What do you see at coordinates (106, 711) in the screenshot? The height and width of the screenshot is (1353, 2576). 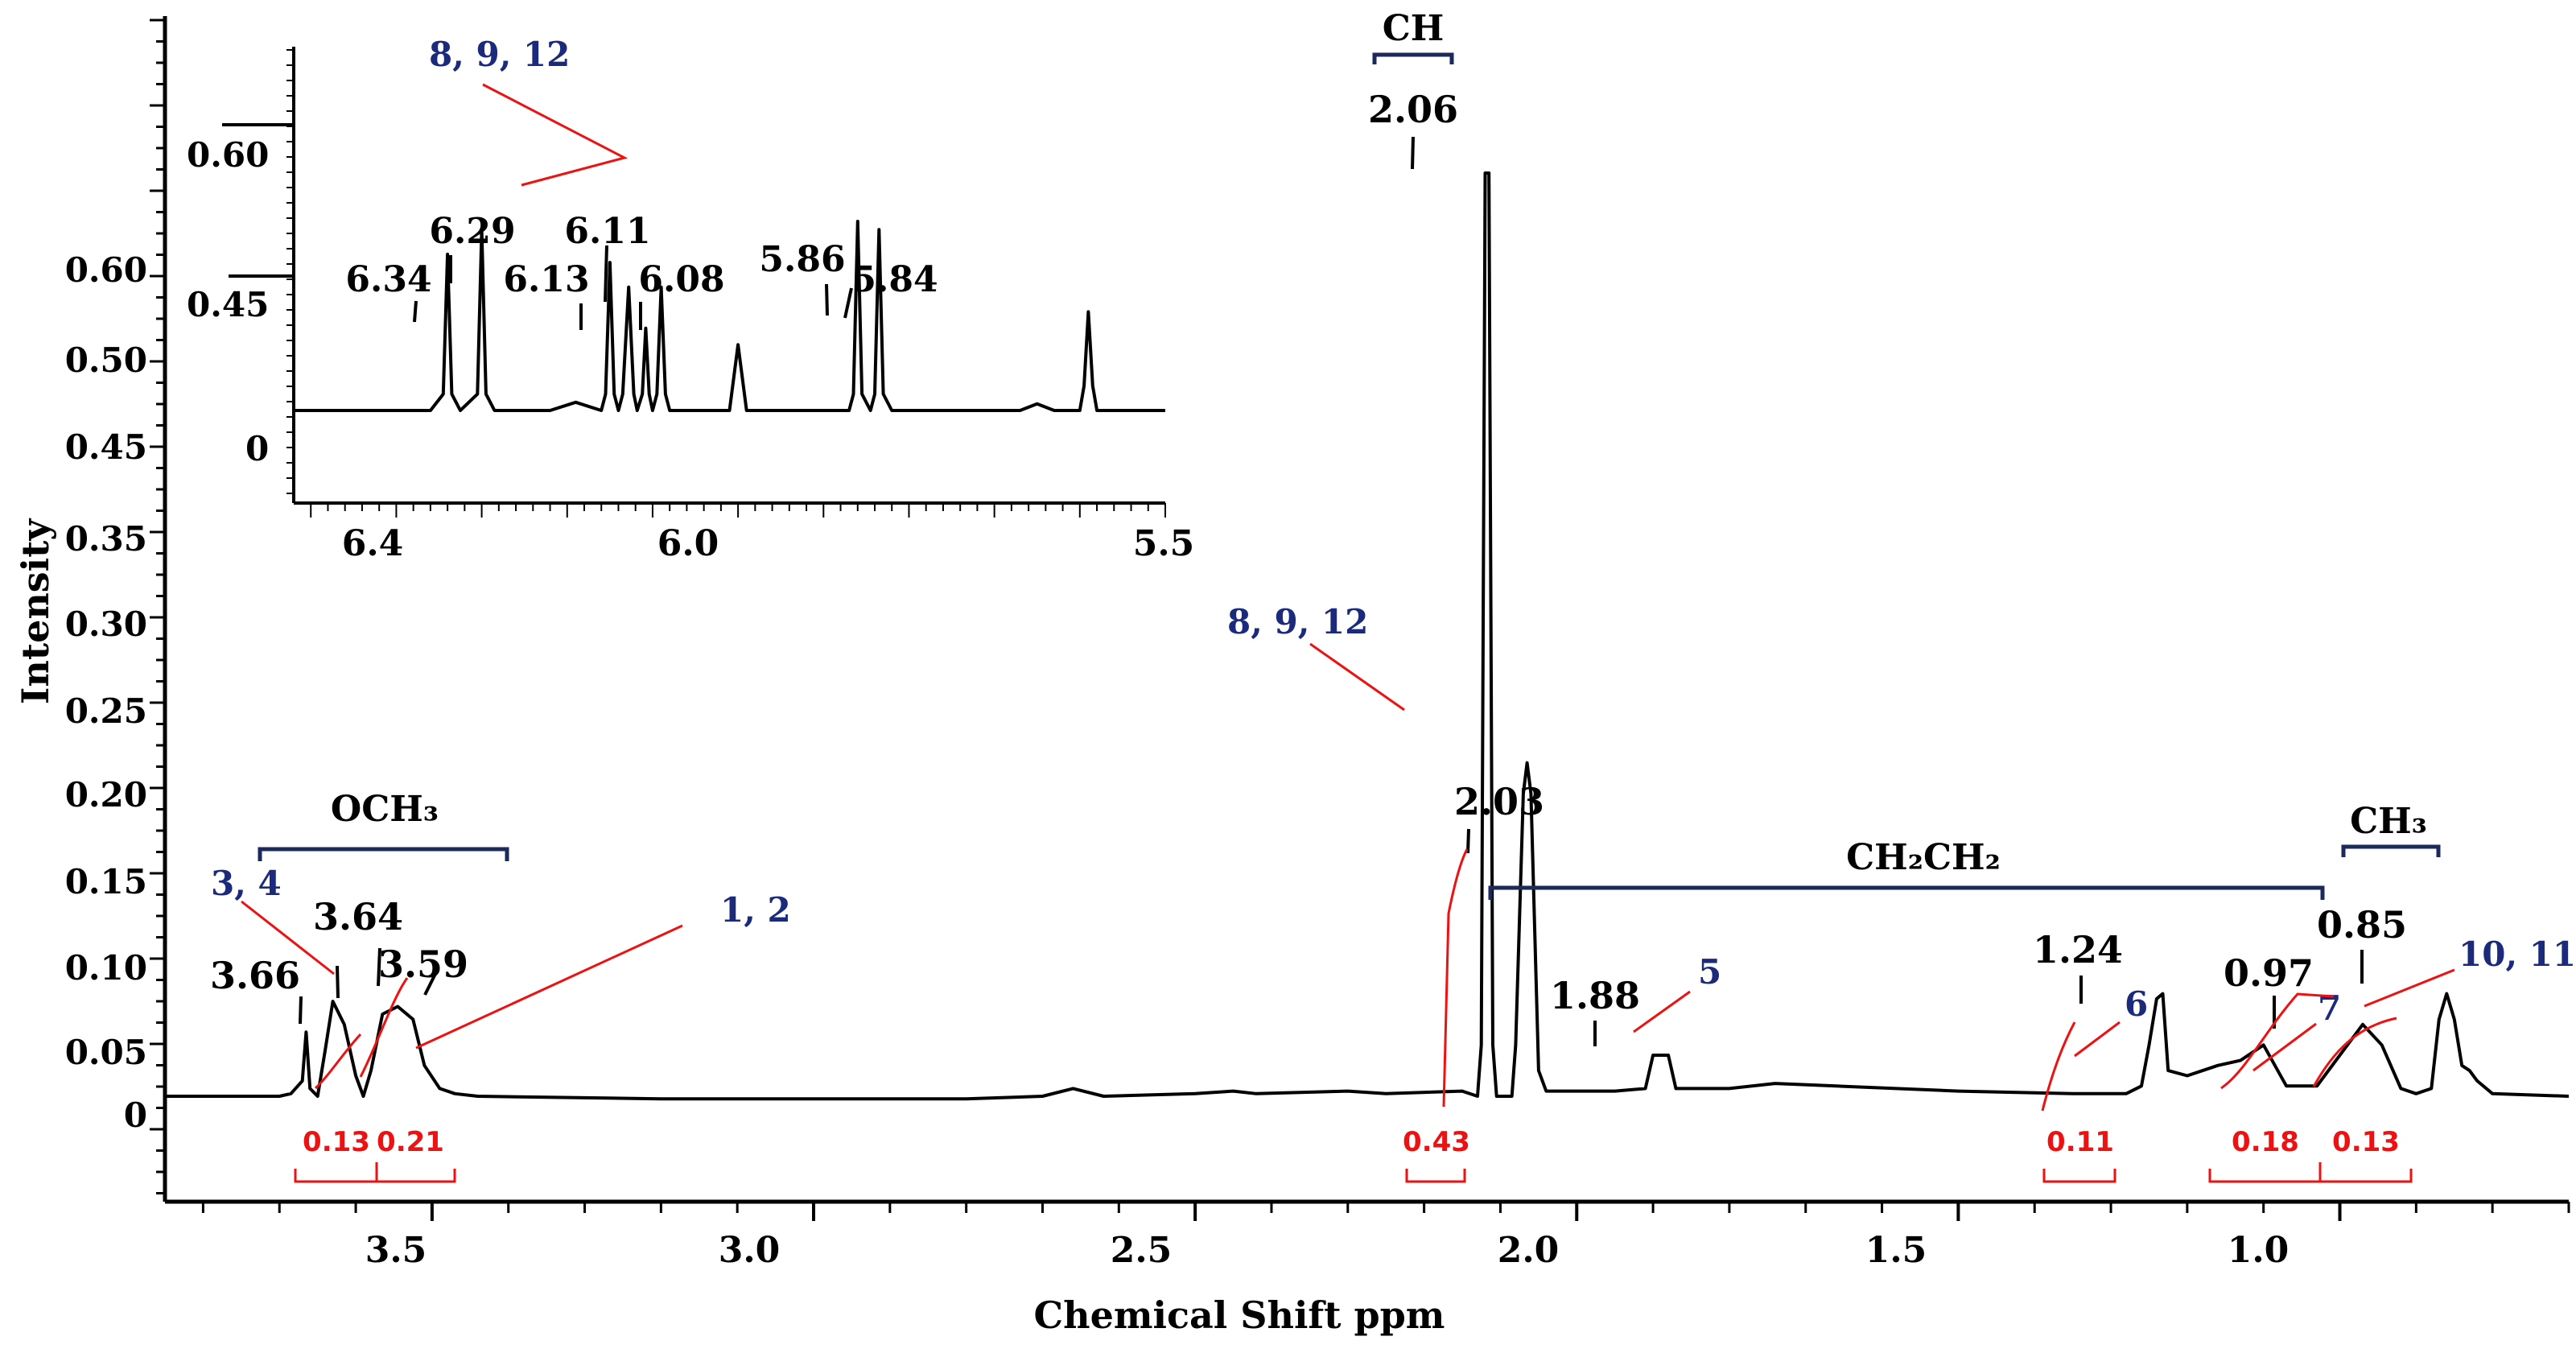 I see `y-tick-label: 0.25` at bounding box center [106, 711].